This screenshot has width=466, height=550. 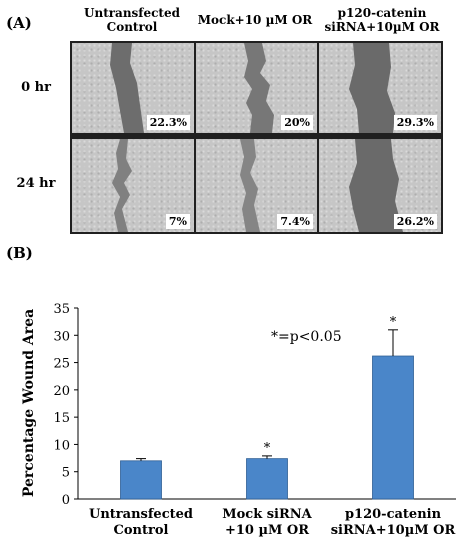 What do you see at coordinates (415, 122) in the screenshot?
I see `wound-percent-label: 29.3%` at bounding box center [415, 122].